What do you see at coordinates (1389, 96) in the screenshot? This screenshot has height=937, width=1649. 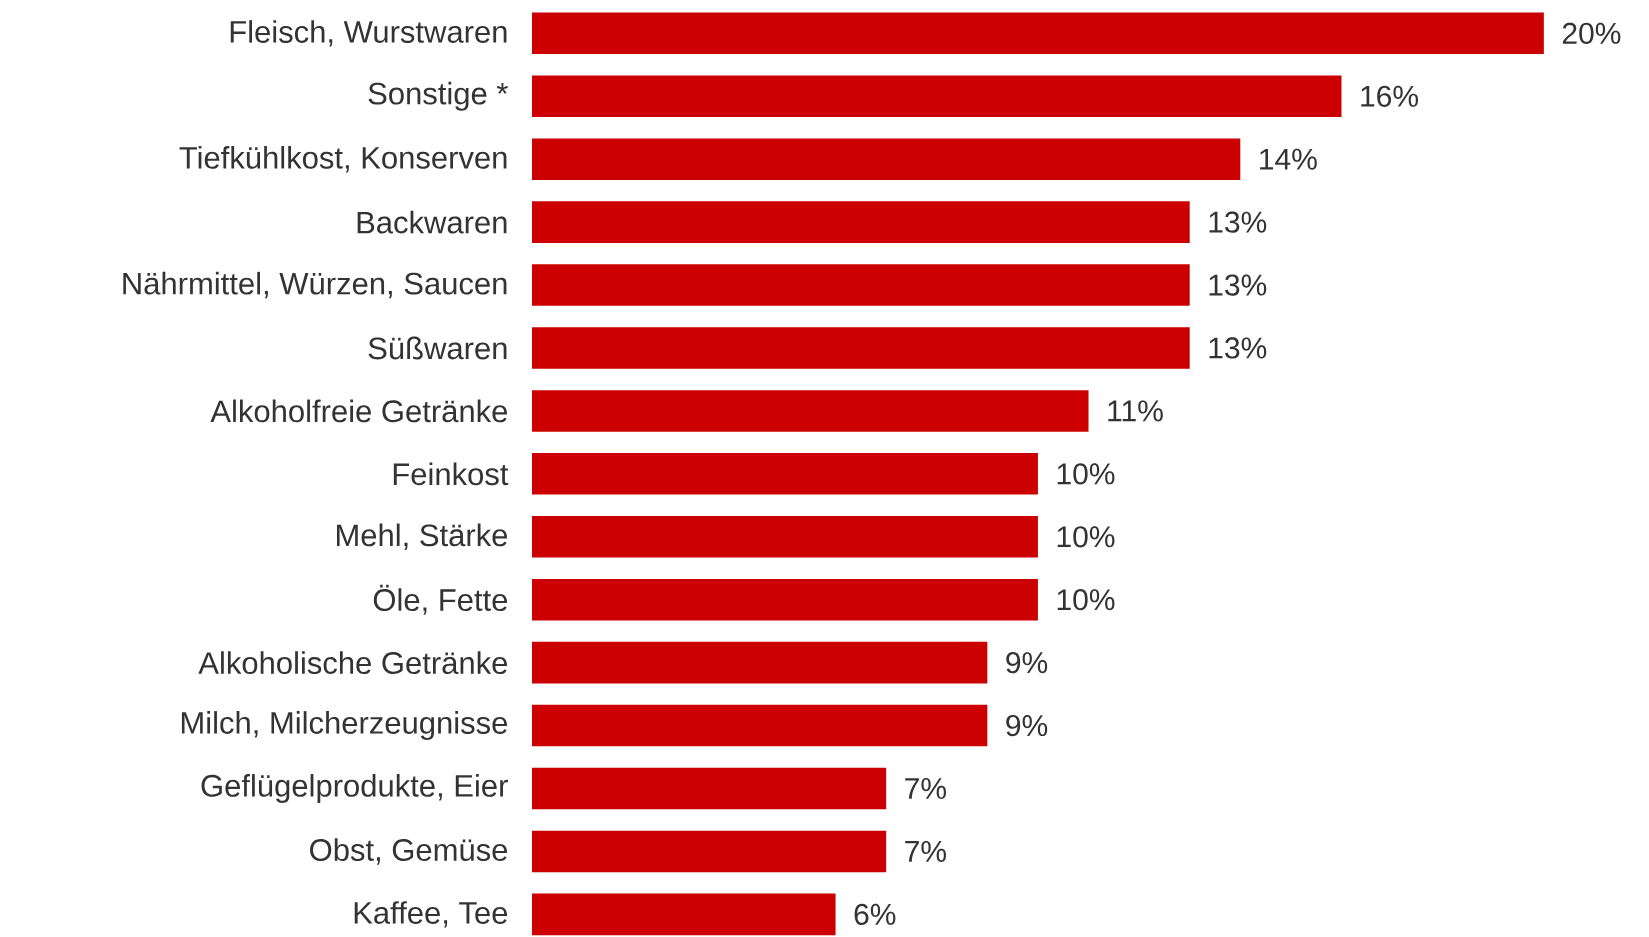 I see `data-label: 16%` at bounding box center [1389, 96].